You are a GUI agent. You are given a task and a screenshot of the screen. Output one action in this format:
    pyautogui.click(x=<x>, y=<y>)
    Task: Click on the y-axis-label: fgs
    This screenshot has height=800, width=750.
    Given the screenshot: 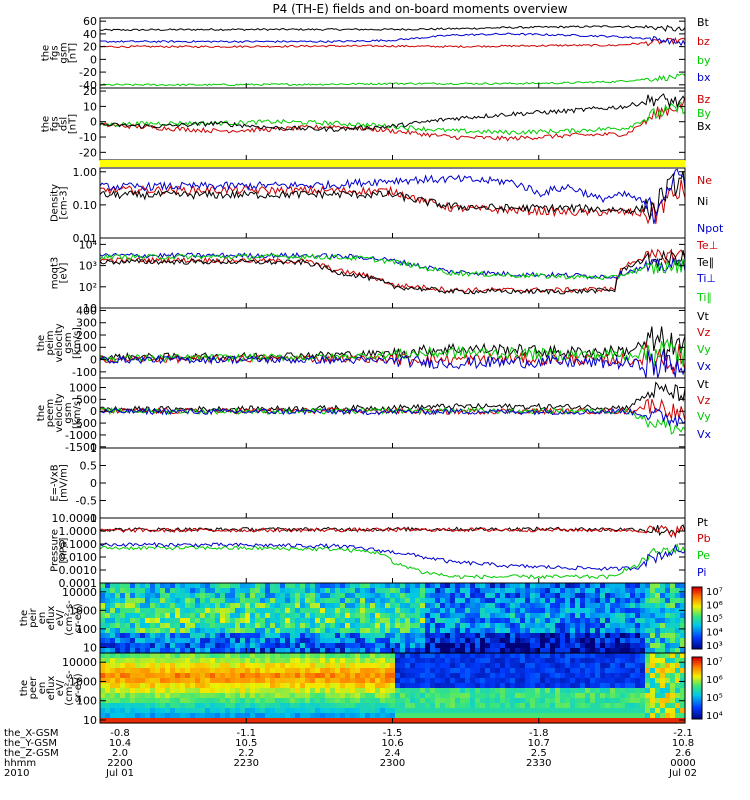 What is the action you would take?
    pyautogui.click(x=55, y=52)
    